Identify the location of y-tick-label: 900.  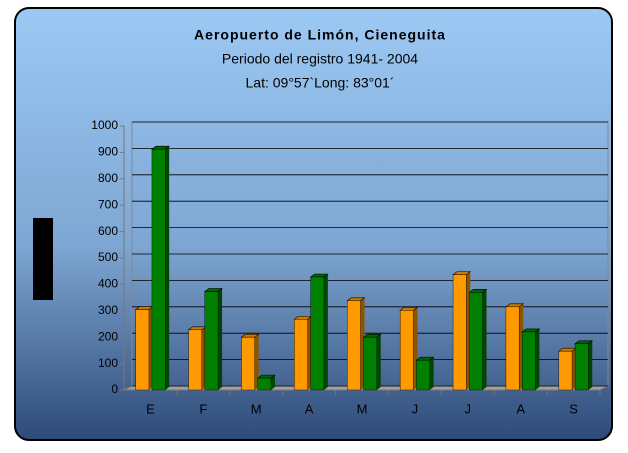
(108, 152).